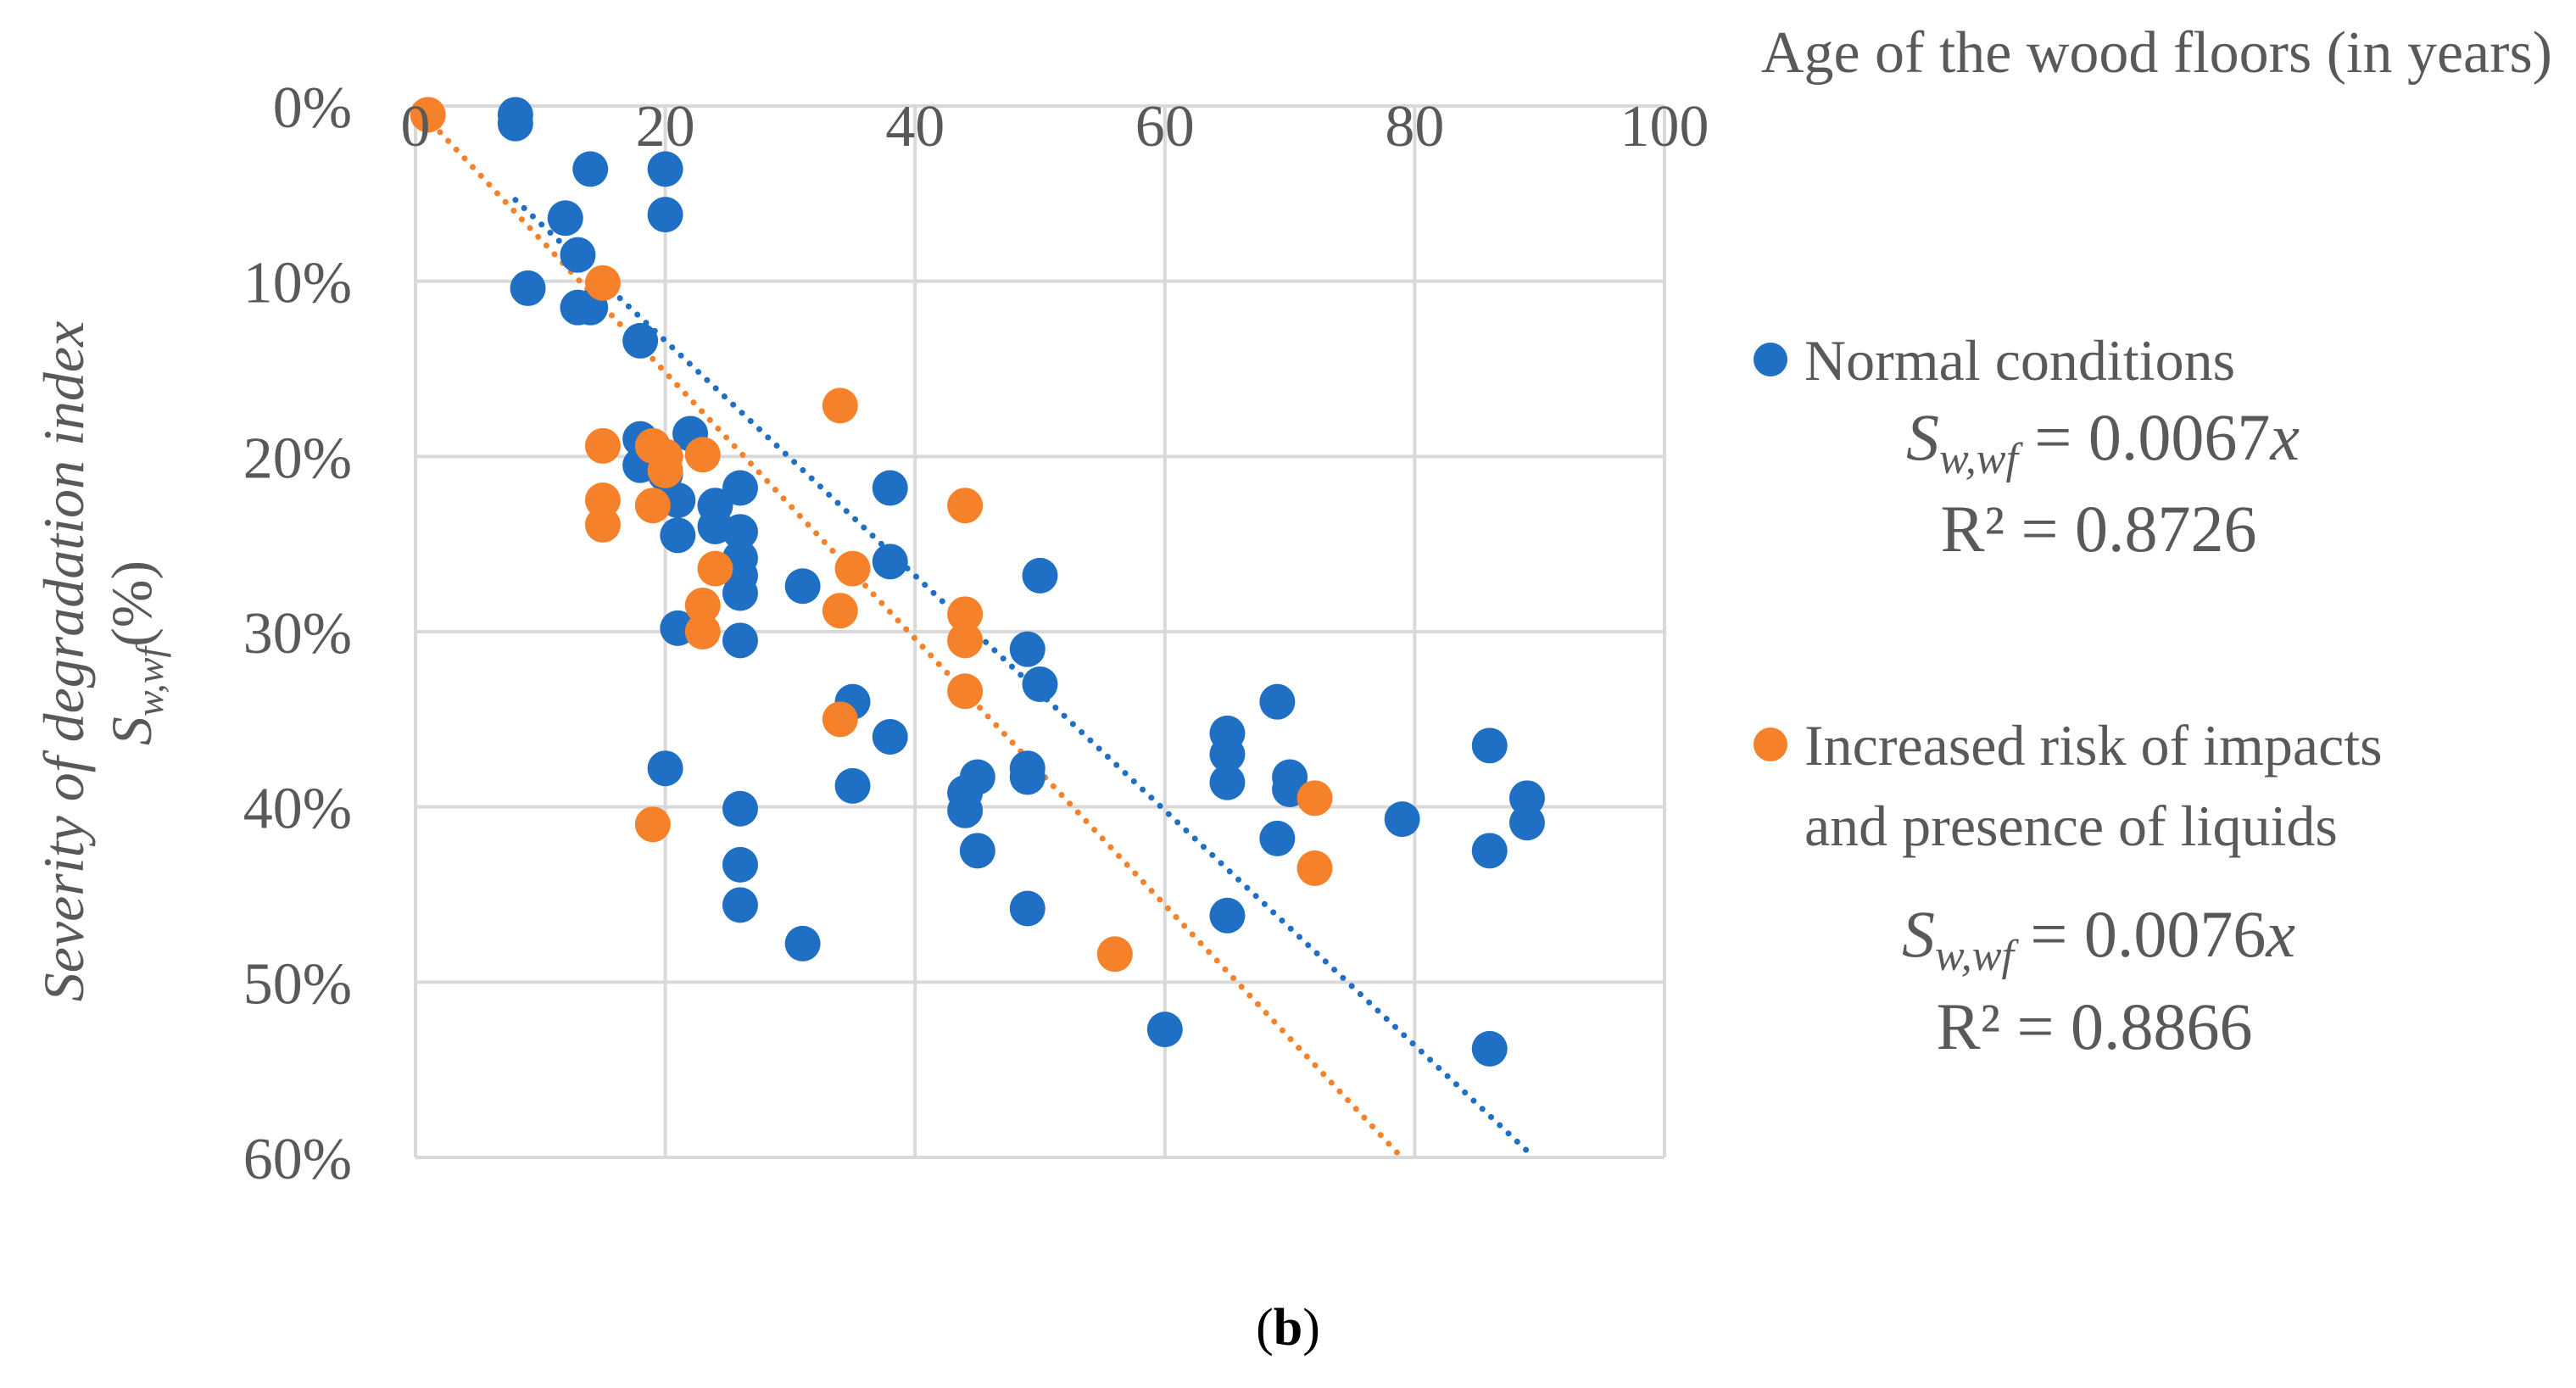  What do you see at coordinates (63, 661) in the screenshot?
I see `y-axis-title: Severity of degradation index` at bounding box center [63, 661].